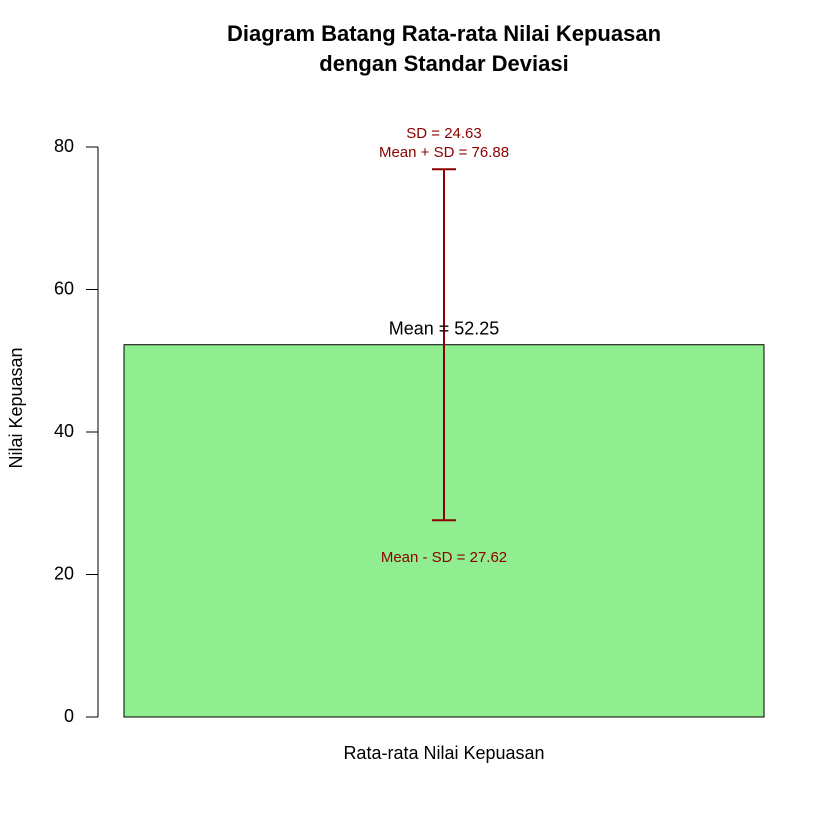  Describe the element at coordinates (16, 407) in the screenshot. I see `y-axis-label: Nilai Kepuasan` at that location.